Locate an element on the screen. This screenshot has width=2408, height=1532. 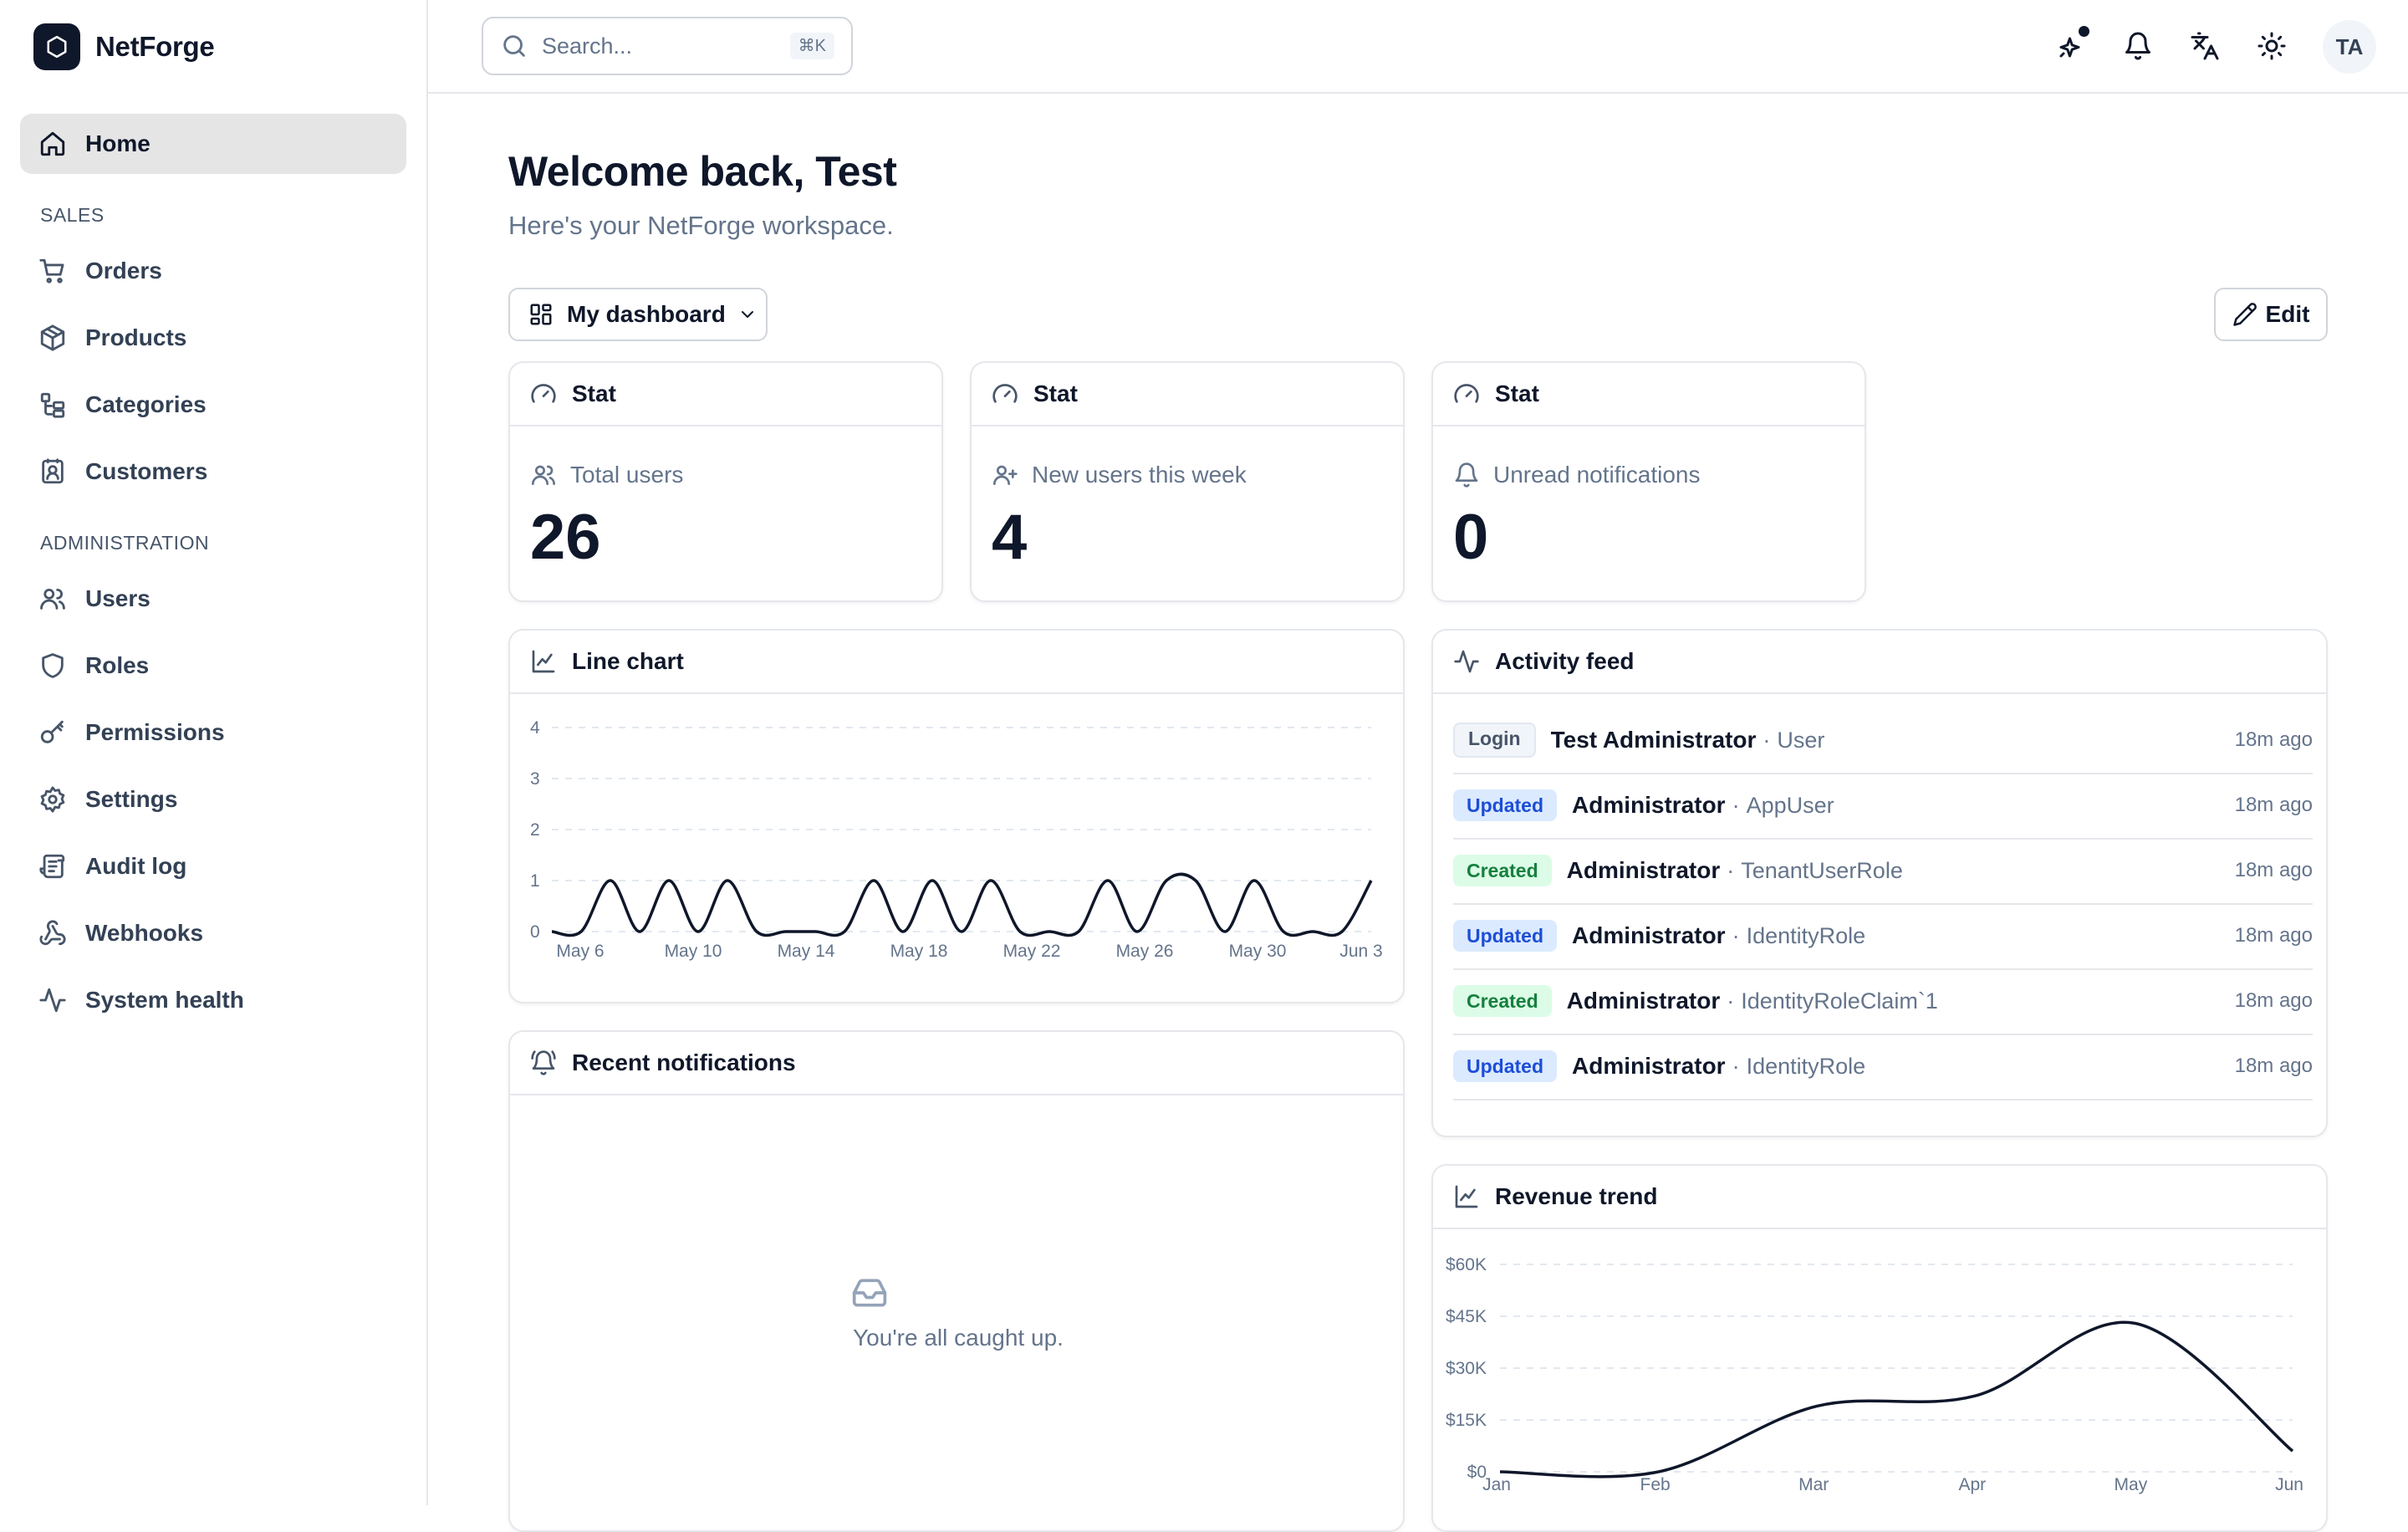
y-tick-label: $15K is located at coordinates (1466, 1420).